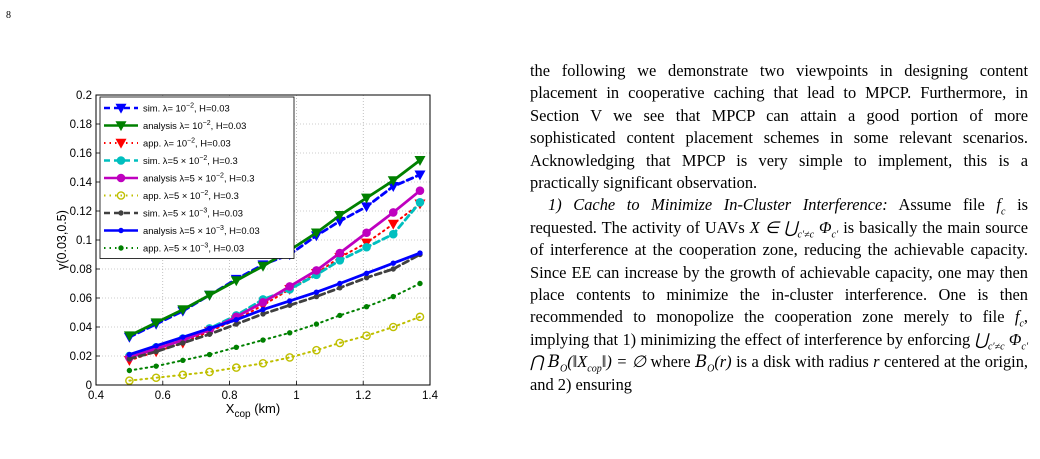  Describe the element at coordinates (186, 108) in the screenshot. I see `legend-label: sim. λ= 10−2, H=0.03` at that location.